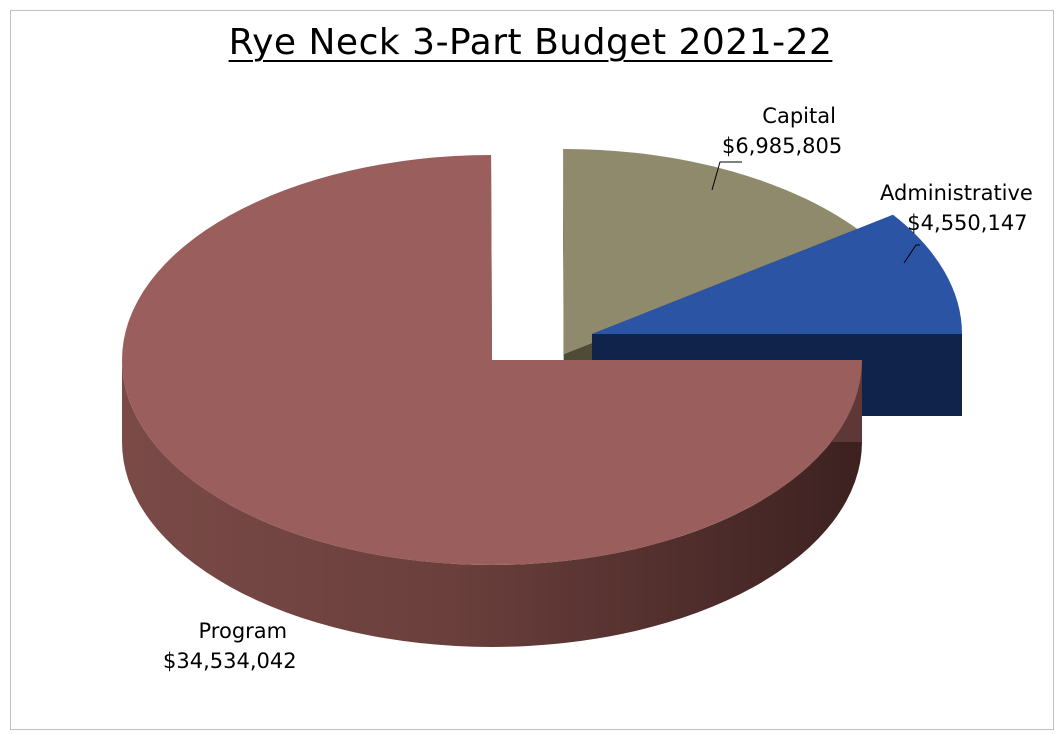 This screenshot has height=735, width=1061. Describe the element at coordinates (956, 208) in the screenshot. I see `slice-label-administrative: Administrative $4,550,147` at that location.